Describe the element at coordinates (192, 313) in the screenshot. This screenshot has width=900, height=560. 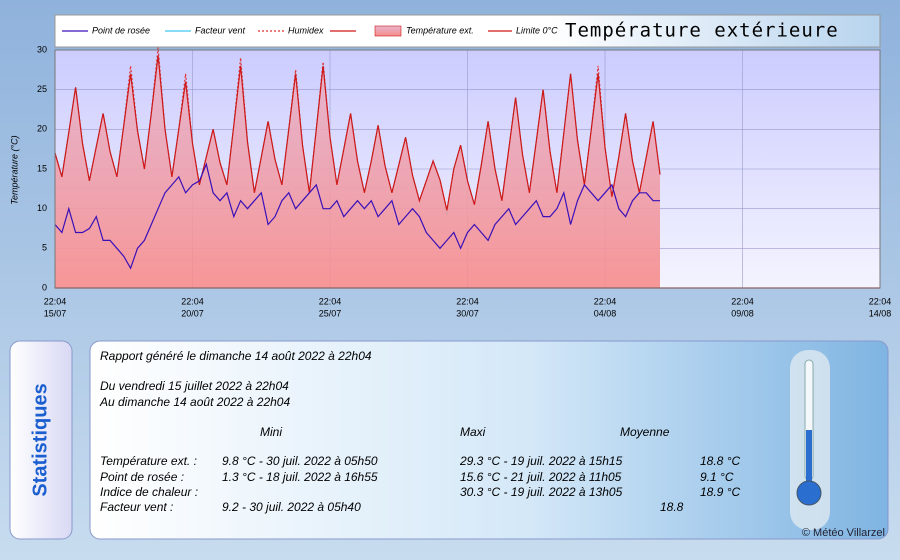
I see `x-tick-label: 20/07` at that location.